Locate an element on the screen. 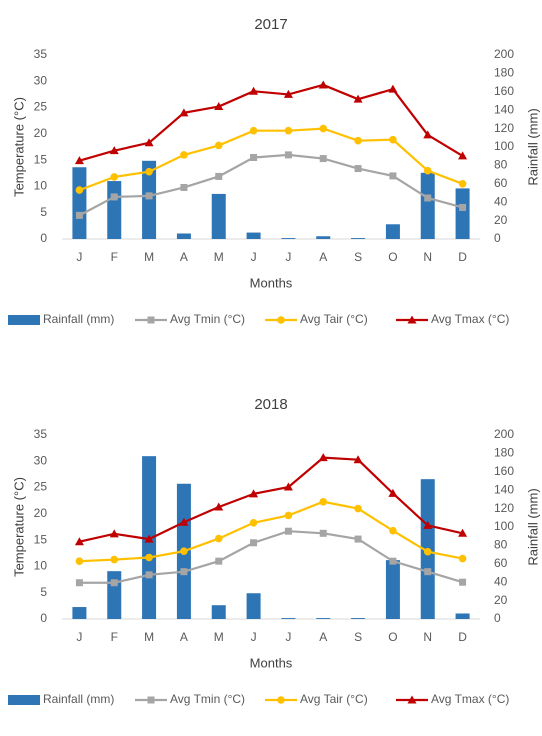 The height and width of the screenshot is (736, 542). y2-tick-label: 100 is located at coordinates (504, 526).